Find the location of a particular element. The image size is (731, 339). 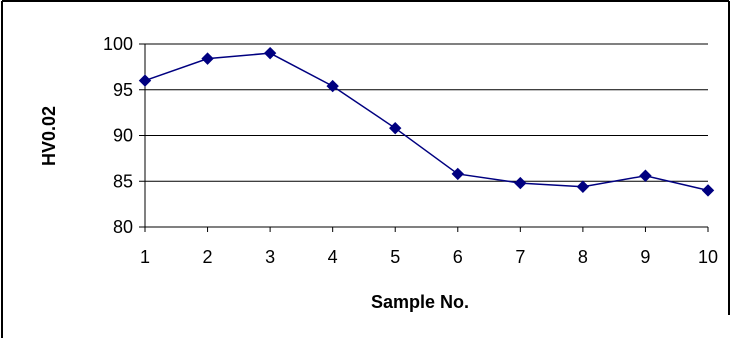

y-tick-label: 80 is located at coordinates (123, 227).